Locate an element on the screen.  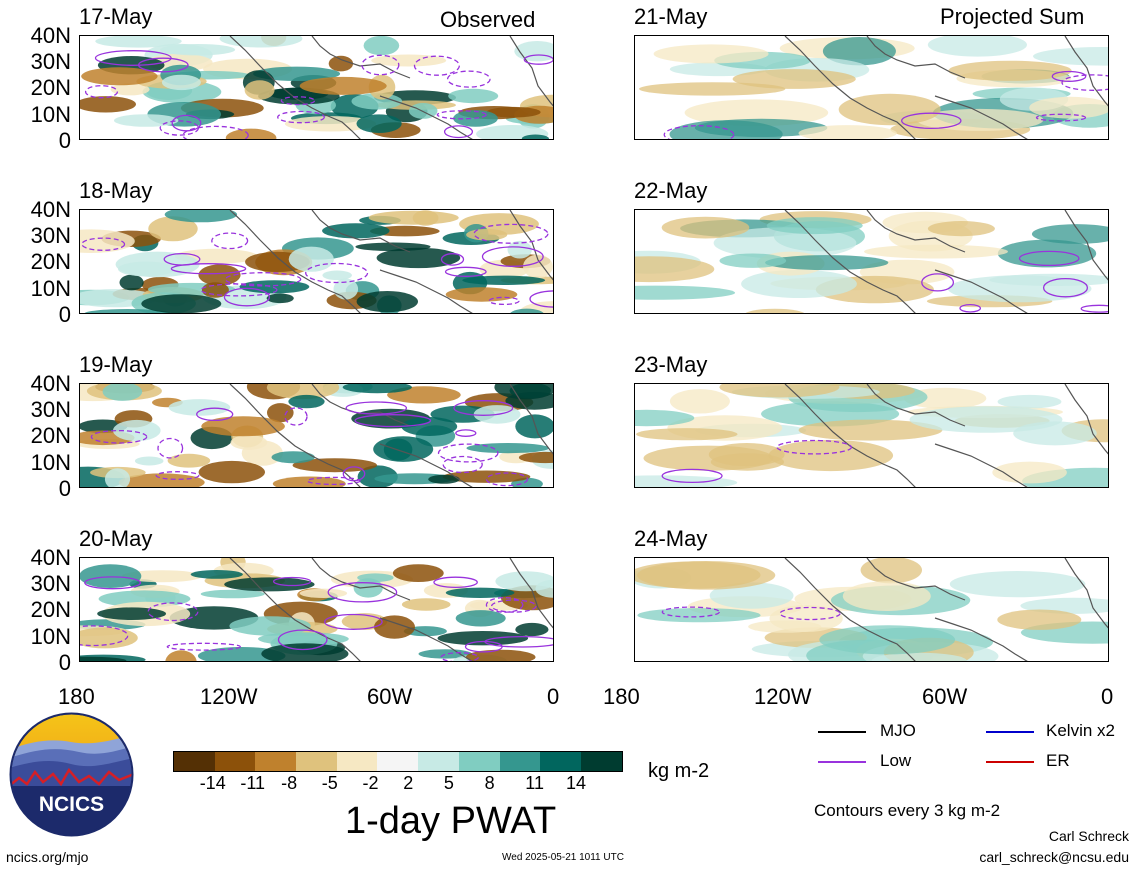
panel-date-label: 19-May is located at coordinates (116, 364).